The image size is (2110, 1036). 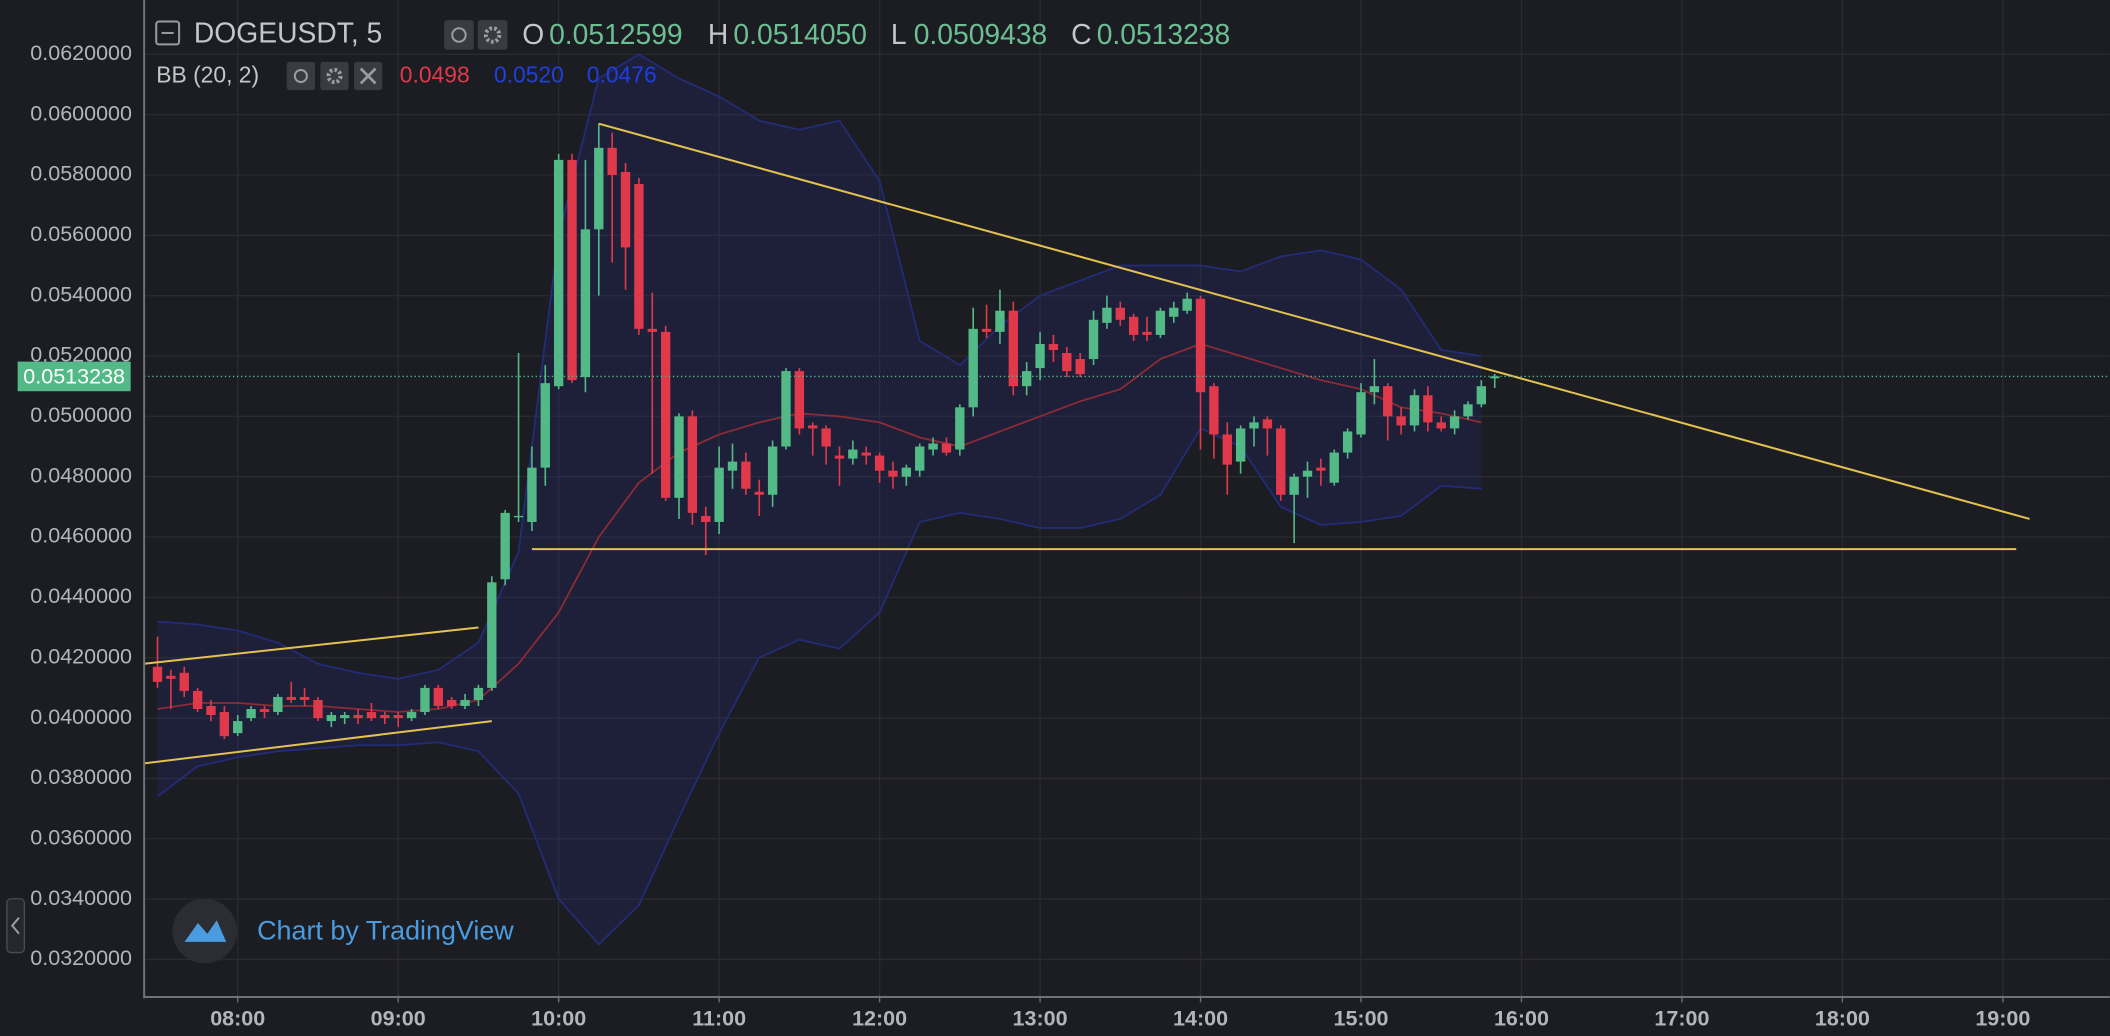 I want to click on close-value: 0.0513238, so click(x=1164, y=34).